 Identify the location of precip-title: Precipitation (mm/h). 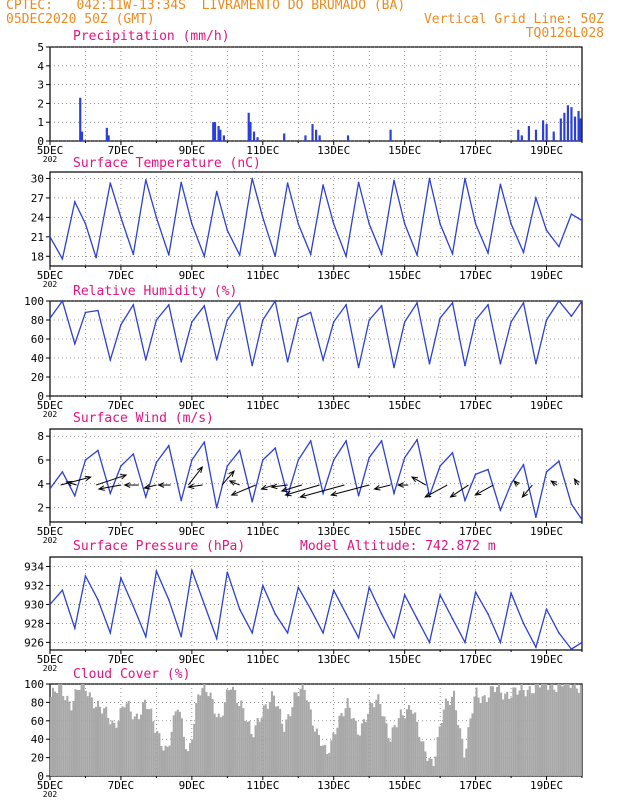
(151, 36).